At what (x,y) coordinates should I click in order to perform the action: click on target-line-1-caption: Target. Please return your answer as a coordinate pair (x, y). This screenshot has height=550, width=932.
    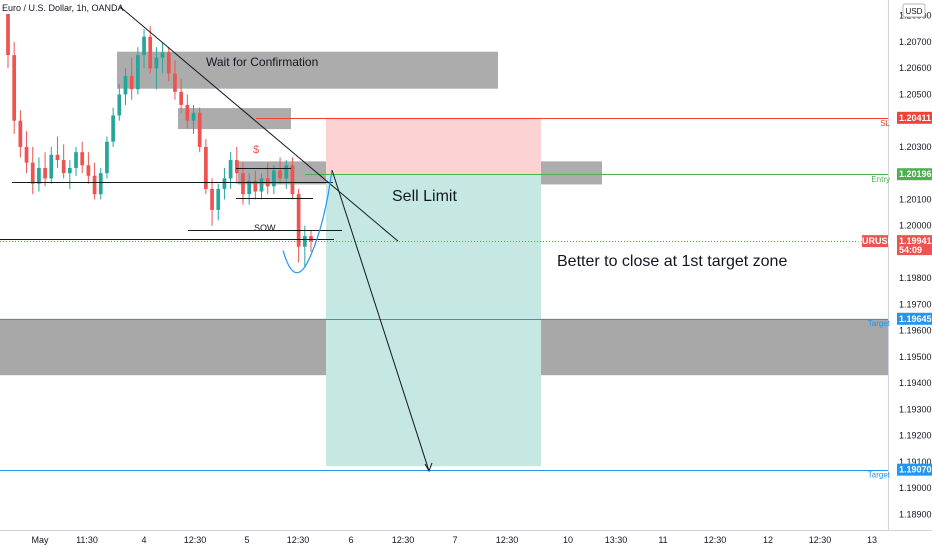
    Looking at the image, I should click on (879, 323).